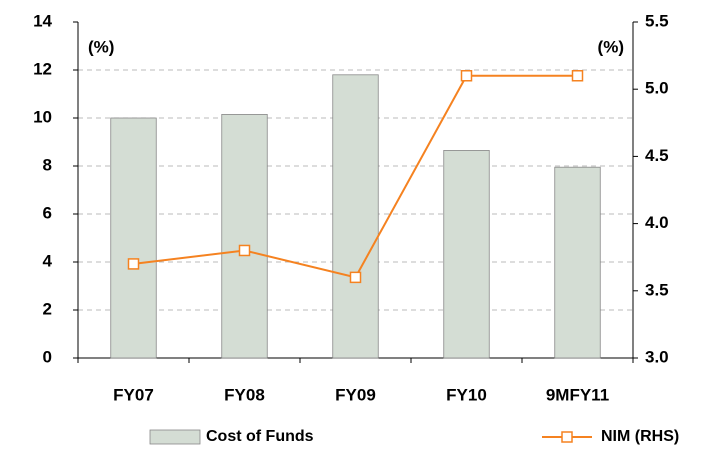 The width and height of the screenshot is (706, 455). What do you see at coordinates (42, 68) in the screenshot?
I see `y-tick-label: 12` at bounding box center [42, 68].